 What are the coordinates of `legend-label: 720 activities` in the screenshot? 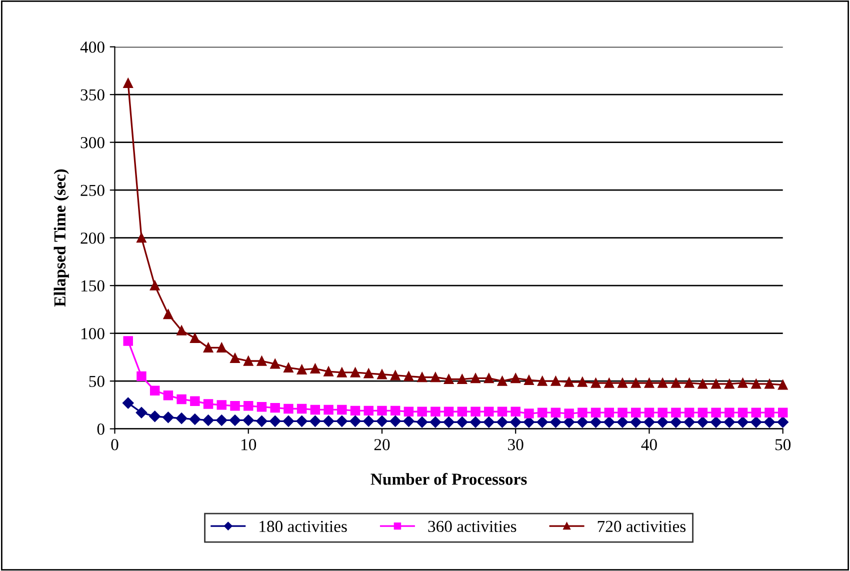 It's located at (642, 526).